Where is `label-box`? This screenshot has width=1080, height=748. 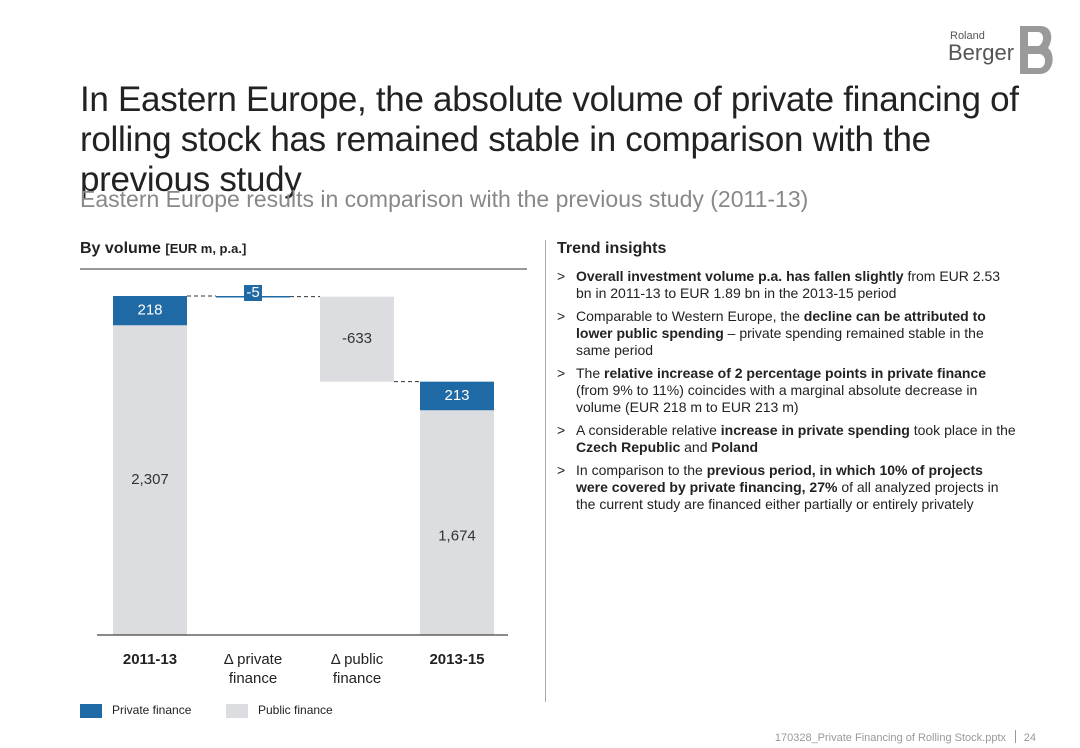 label-box is located at coordinates (253, 293).